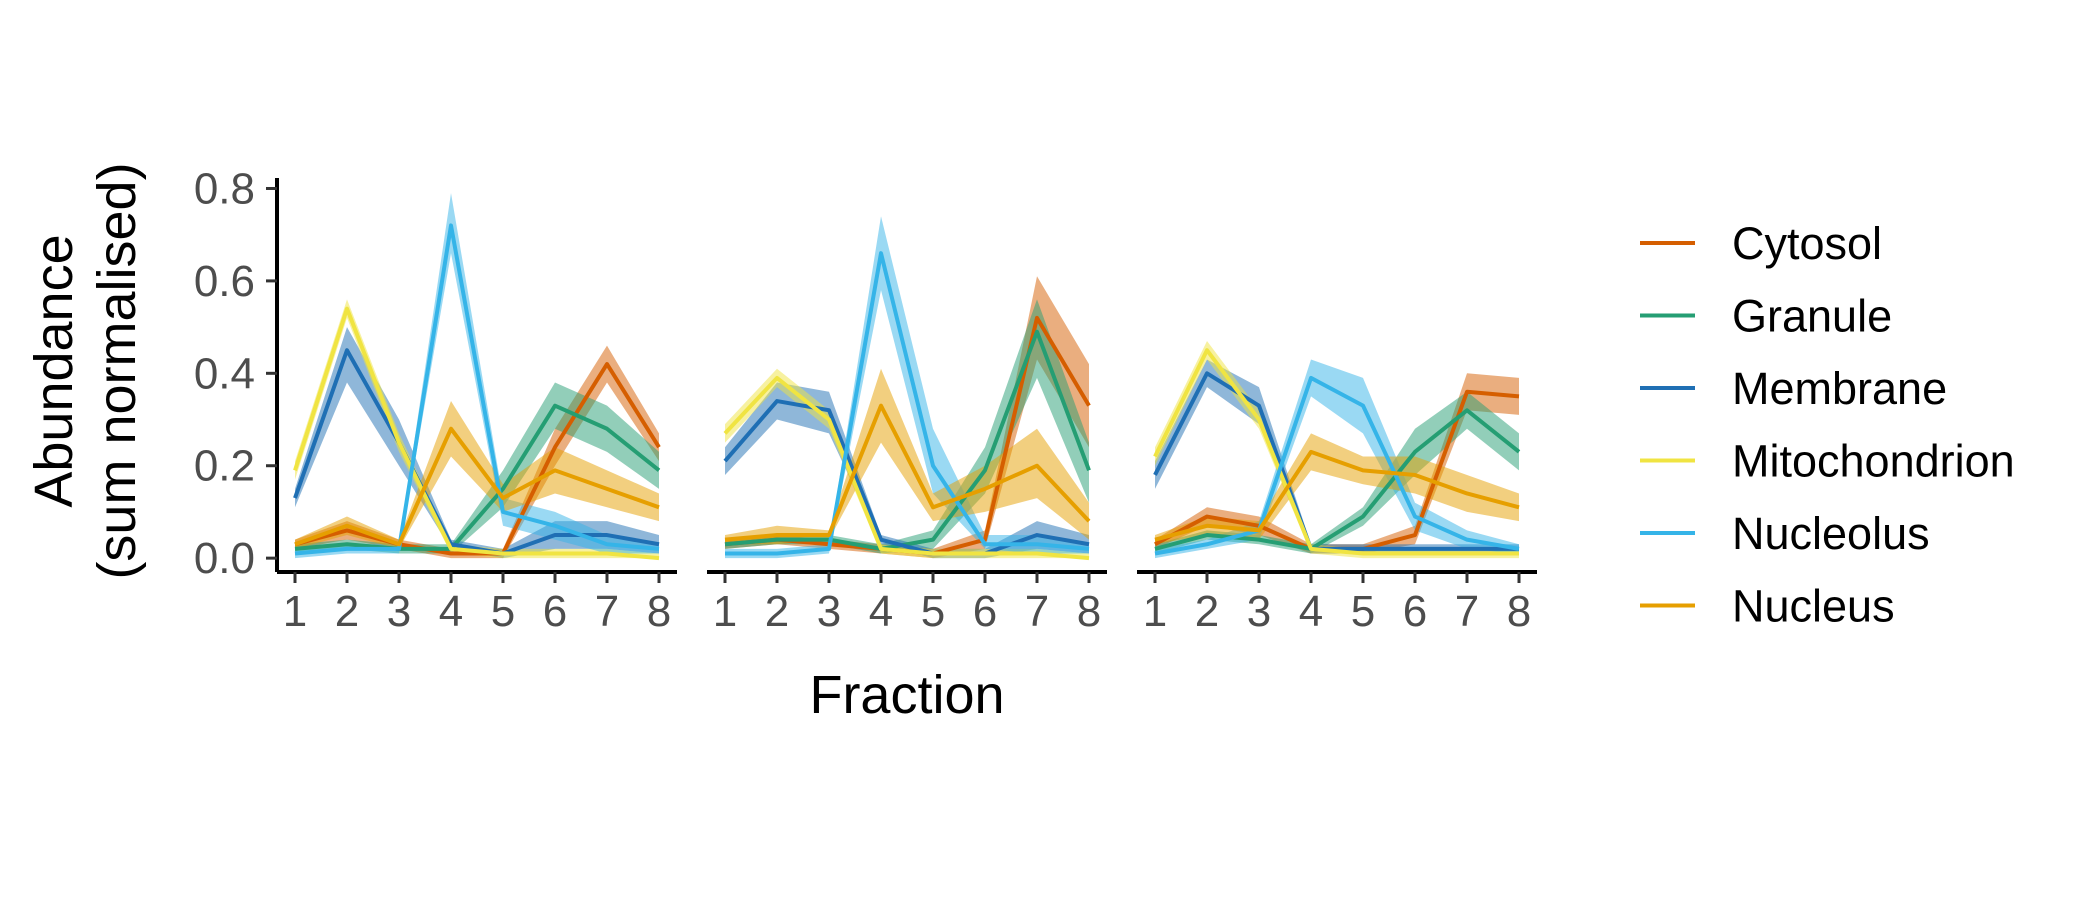 This screenshot has width=2100, height=900. What do you see at coordinates (224, 466) in the screenshot?
I see `y-tick-label: 0.2` at bounding box center [224, 466].